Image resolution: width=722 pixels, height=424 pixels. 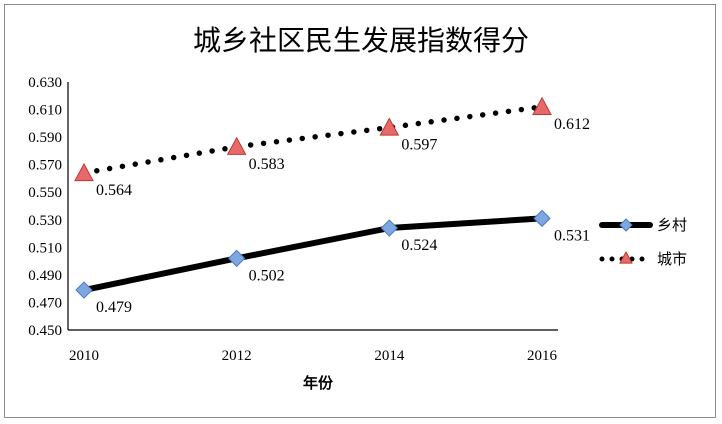 I want to click on x-axis-title: 年份, so click(x=318, y=383).